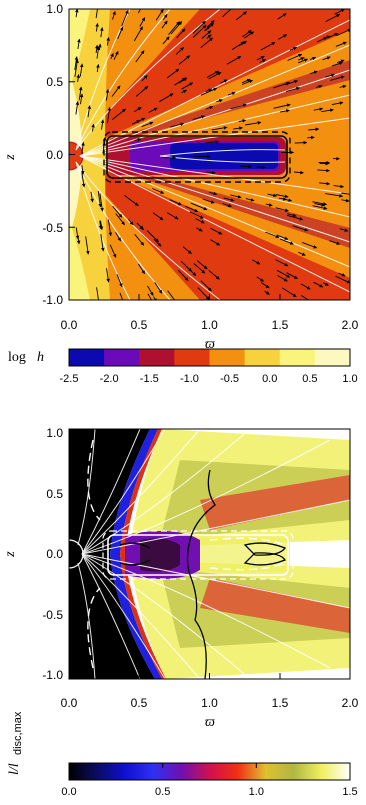  What do you see at coordinates (182, 754) in the screenshot?
I see `bottom-colorbar: l/l disc,max 0.0 0.5 1.0 1.5` at bounding box center [182, 754].